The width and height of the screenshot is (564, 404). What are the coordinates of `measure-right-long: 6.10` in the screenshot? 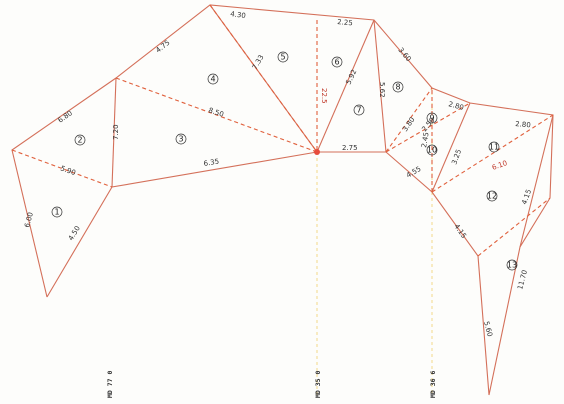 It's located at (499, 165).